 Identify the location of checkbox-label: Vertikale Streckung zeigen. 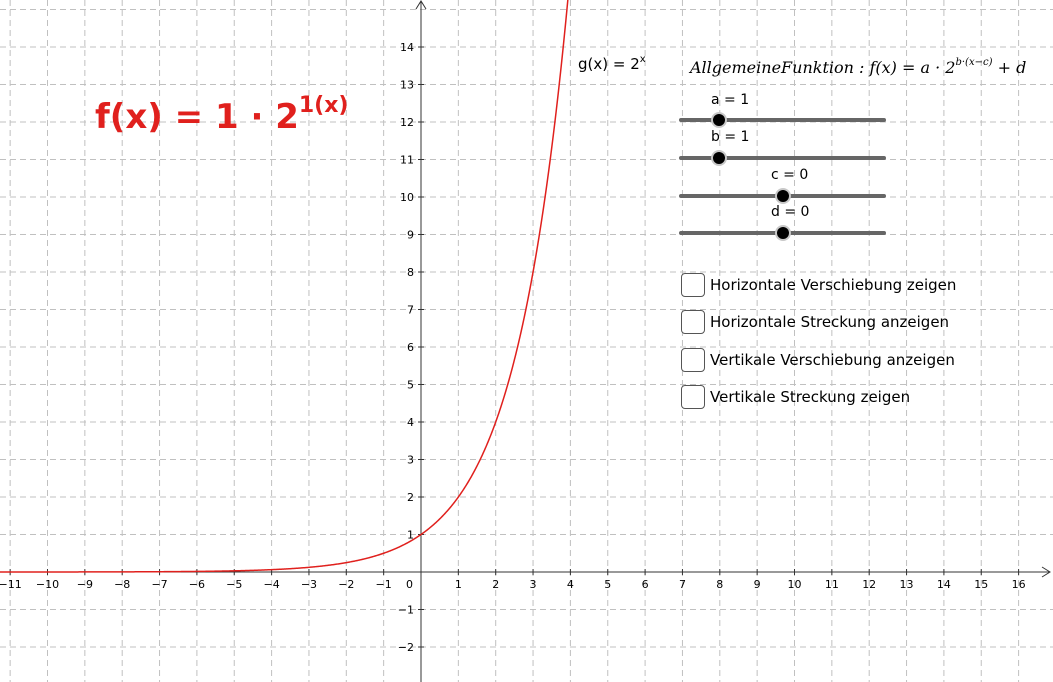
(810, 397).